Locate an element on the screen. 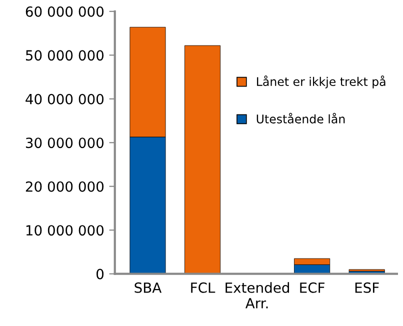  y-tick-label: 60 000 000 is located at coordinates (65, 11).